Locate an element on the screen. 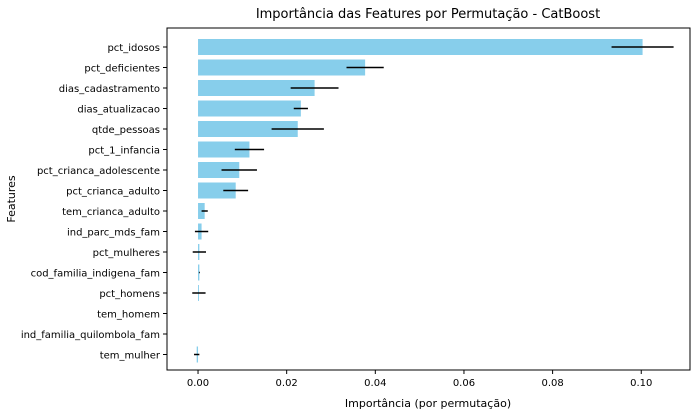 The image size is (698, 417). y-tick-label: qtde_pessoas is located at coordinates (126, 130).